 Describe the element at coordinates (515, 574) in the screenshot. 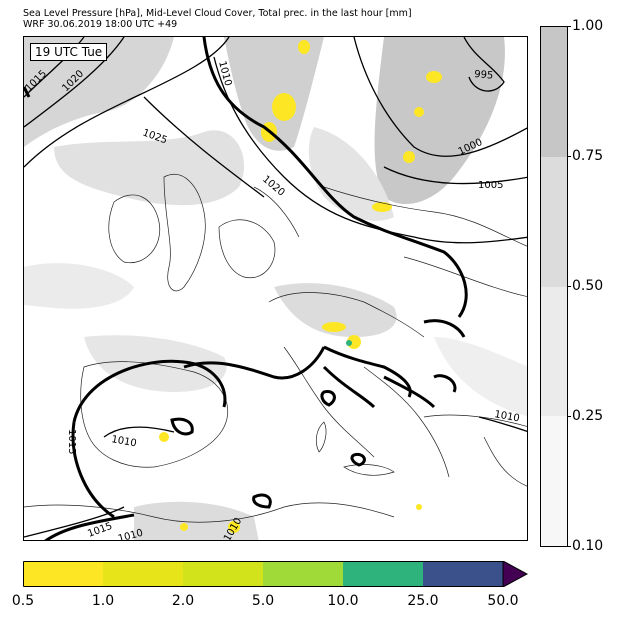

I see `precip-overflow-arrow` at that location.